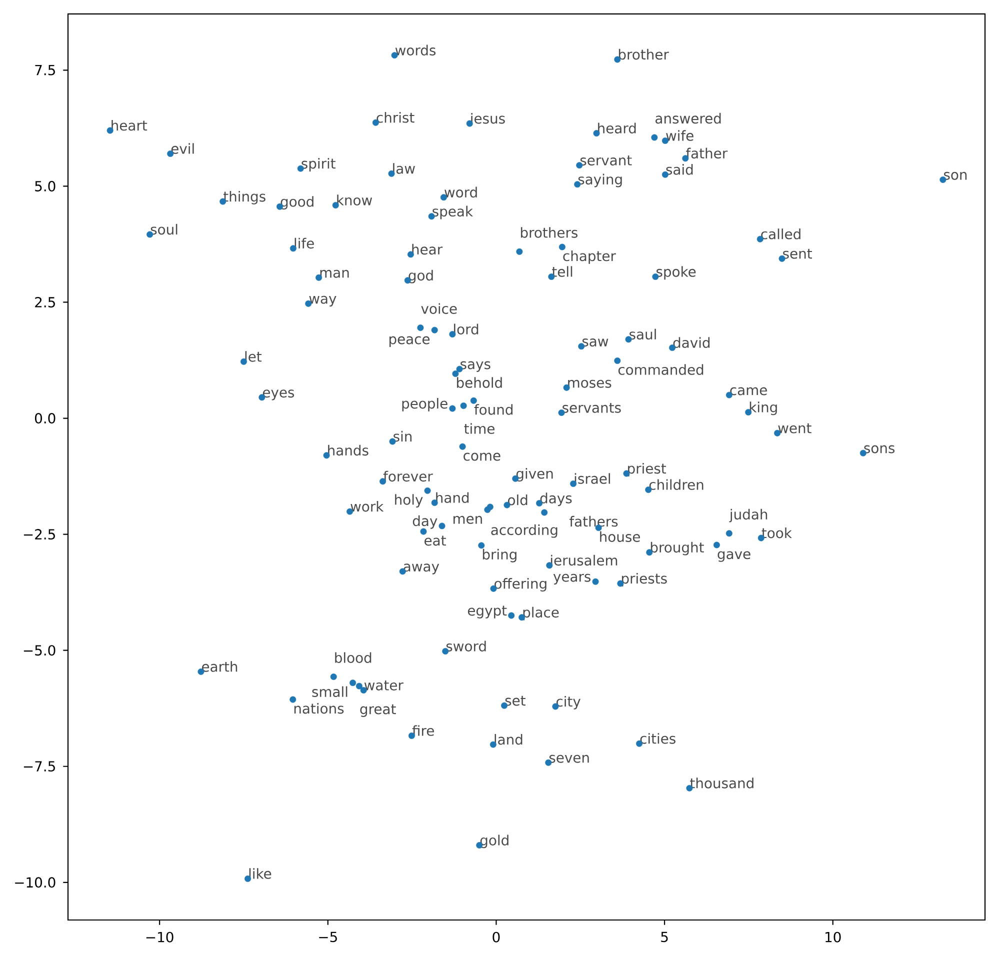 This screenshot has height=957, width=1000. I want to click on x-tick-label: −10, so click(160, 937).